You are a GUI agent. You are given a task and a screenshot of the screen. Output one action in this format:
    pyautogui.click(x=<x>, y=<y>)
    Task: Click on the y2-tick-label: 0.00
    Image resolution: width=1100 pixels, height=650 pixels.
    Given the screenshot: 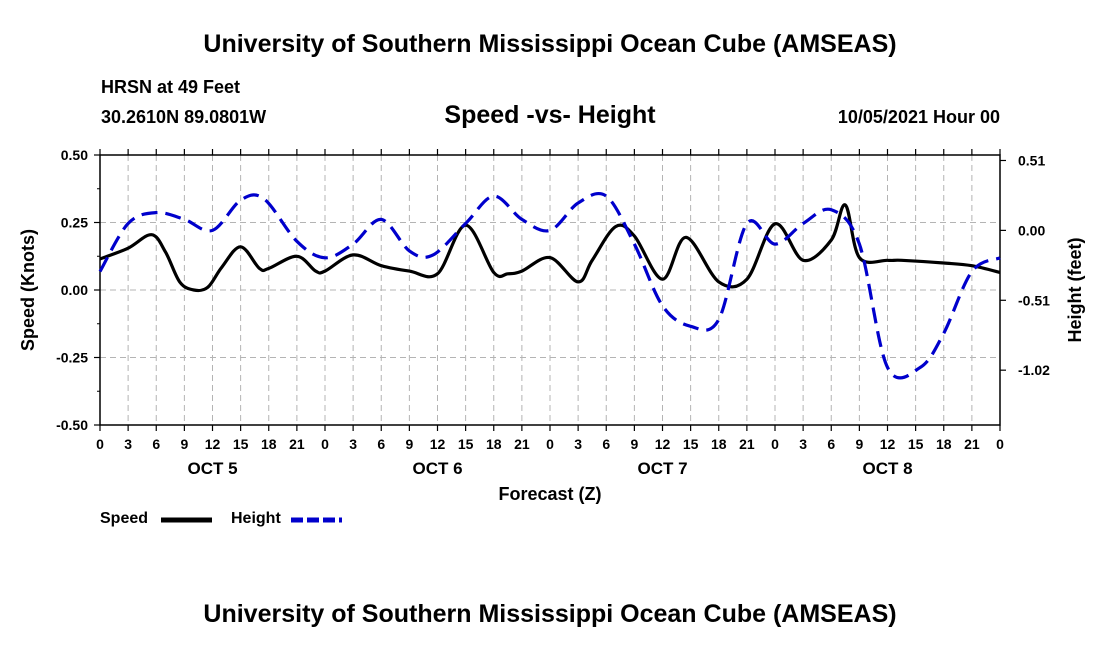 What is the action you would take?
    pyautogui.click(x=1031, y=230)
    